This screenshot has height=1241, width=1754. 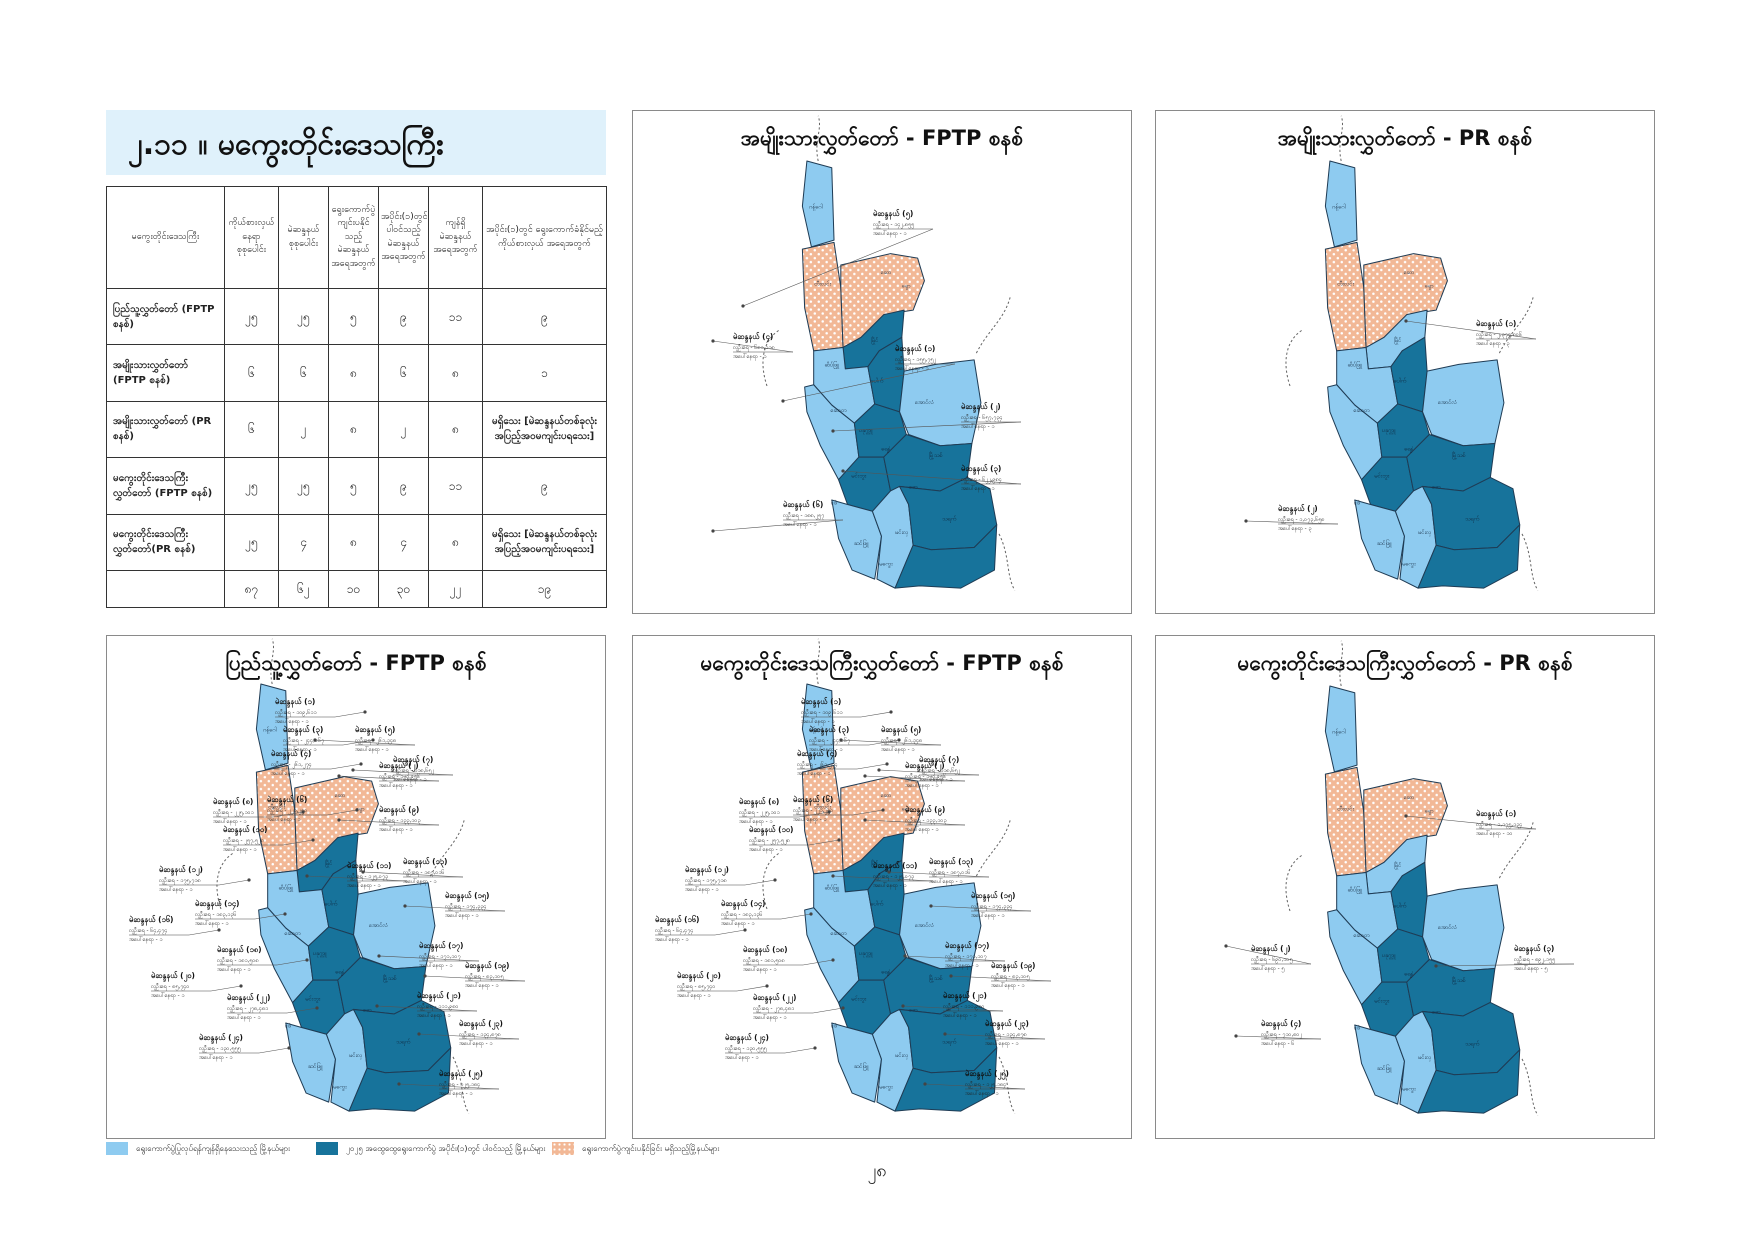 I want to click on township-label: ဆောတ, so click(x=292, y=934).